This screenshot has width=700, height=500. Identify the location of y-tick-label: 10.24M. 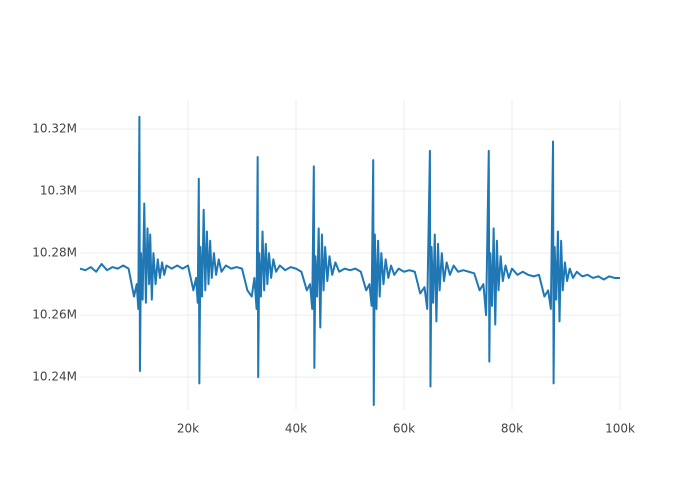
(54, 377).